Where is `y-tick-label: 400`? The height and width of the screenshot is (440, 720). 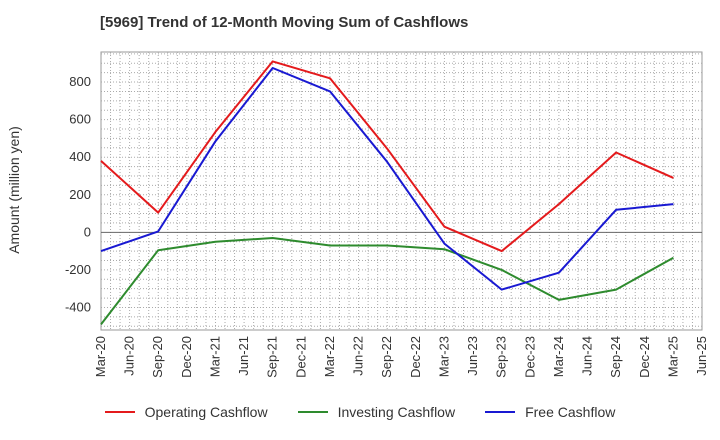 y-tick-label: 400 is located at coordinates (80, 156).